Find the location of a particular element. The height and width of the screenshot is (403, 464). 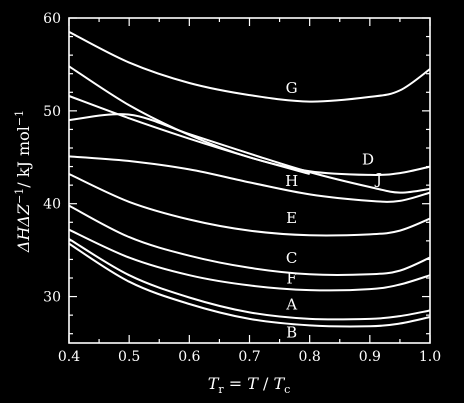

curve-f is located at coordinates (249, 260).